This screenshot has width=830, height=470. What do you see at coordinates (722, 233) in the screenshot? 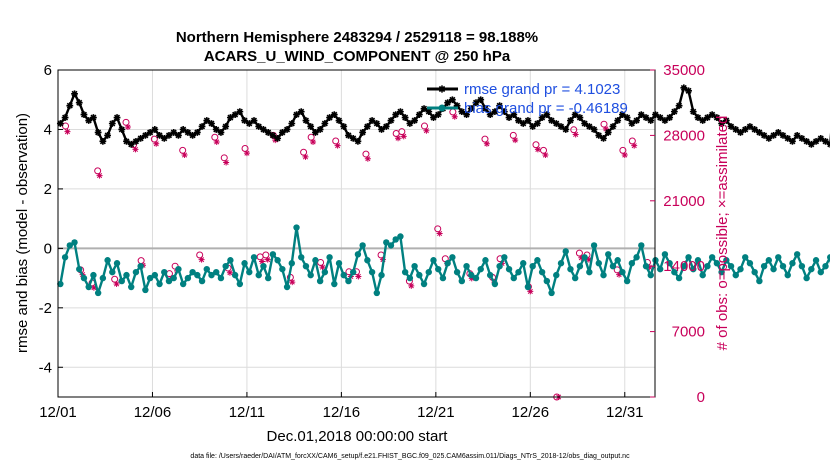
I see `y-axis-right-label: # of obs: o=possible; ×=assimilated` at bounding box center [722, 233].